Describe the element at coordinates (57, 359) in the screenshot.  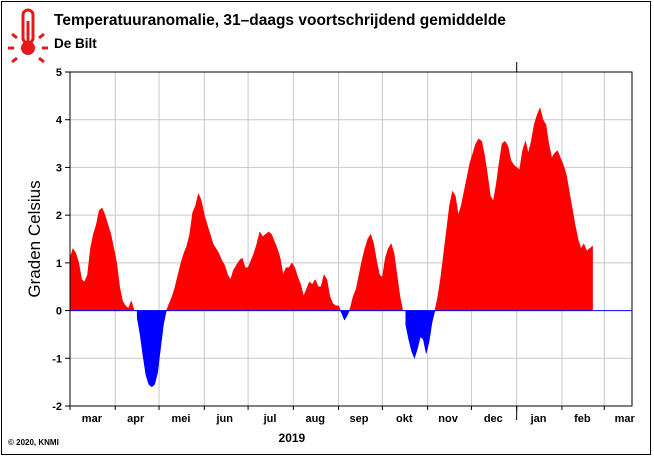
I see `y-tick-label: -1` at that location.